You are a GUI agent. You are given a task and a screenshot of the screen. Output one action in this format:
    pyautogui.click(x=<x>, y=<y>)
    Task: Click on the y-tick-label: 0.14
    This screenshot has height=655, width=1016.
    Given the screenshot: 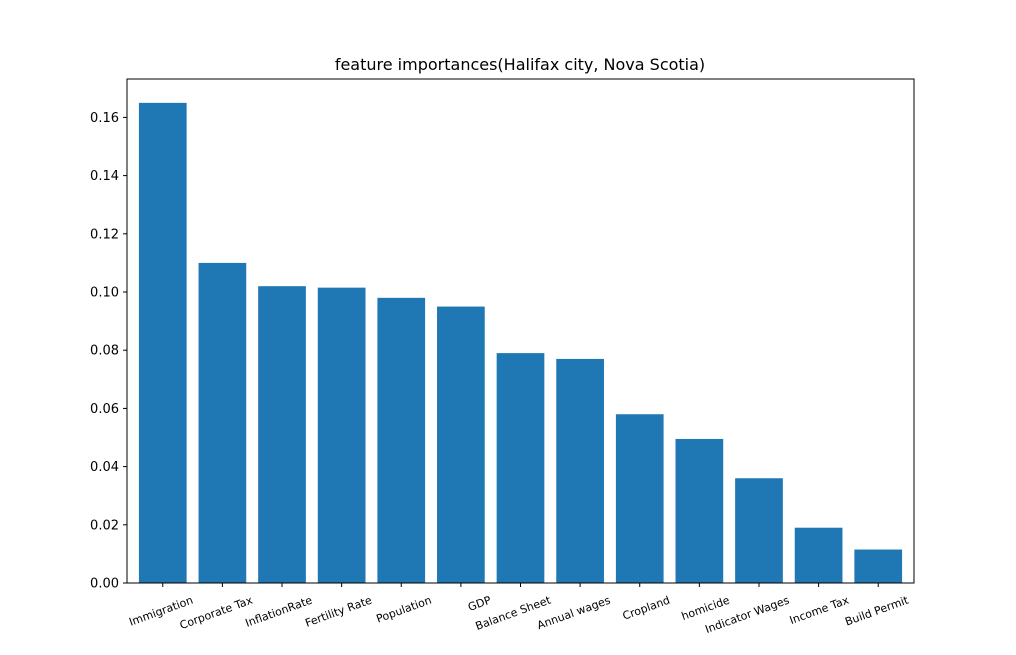 What is the action you would take?
    pyautogui.click(x=104, y=176)
    